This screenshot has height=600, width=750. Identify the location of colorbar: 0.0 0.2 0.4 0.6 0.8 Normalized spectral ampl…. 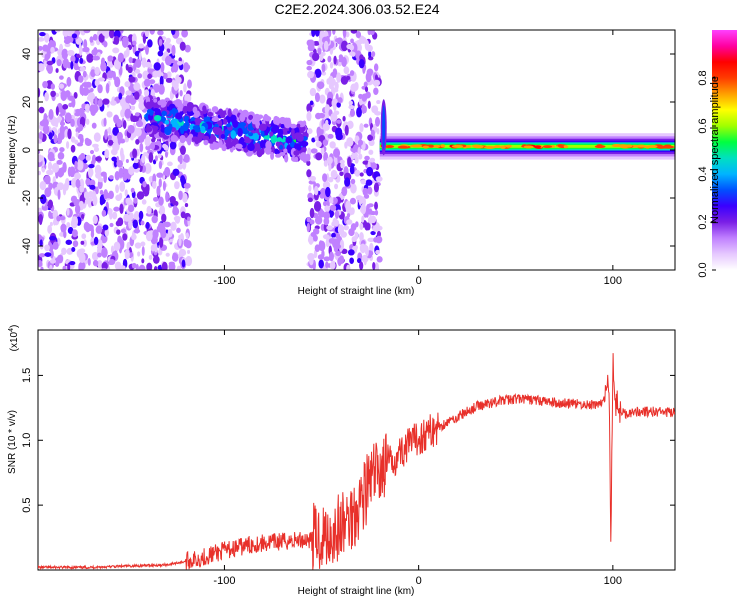
(717, 154).